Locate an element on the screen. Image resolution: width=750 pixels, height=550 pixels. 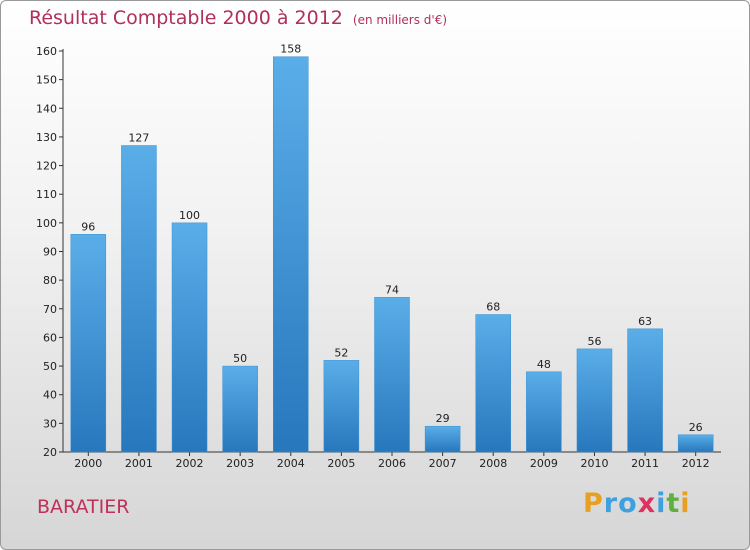
y-tick-label: 110 is located at coordinates (46, 194).